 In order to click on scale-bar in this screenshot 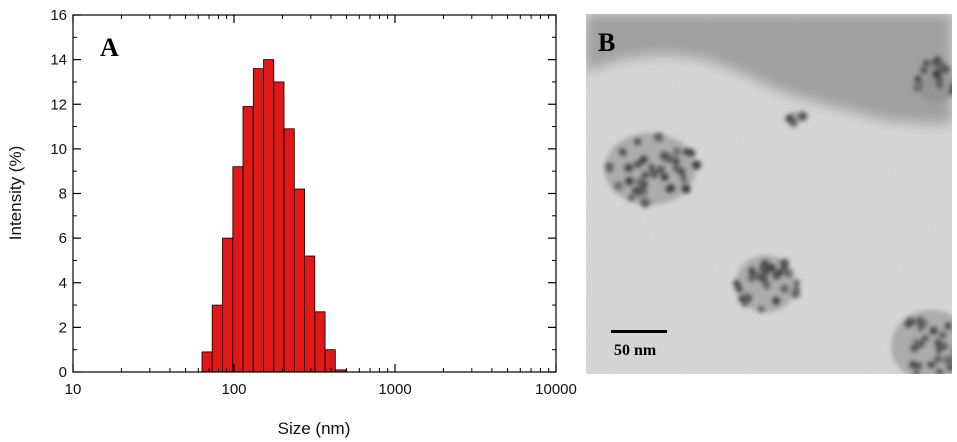, I will do `click(639, 331)`.